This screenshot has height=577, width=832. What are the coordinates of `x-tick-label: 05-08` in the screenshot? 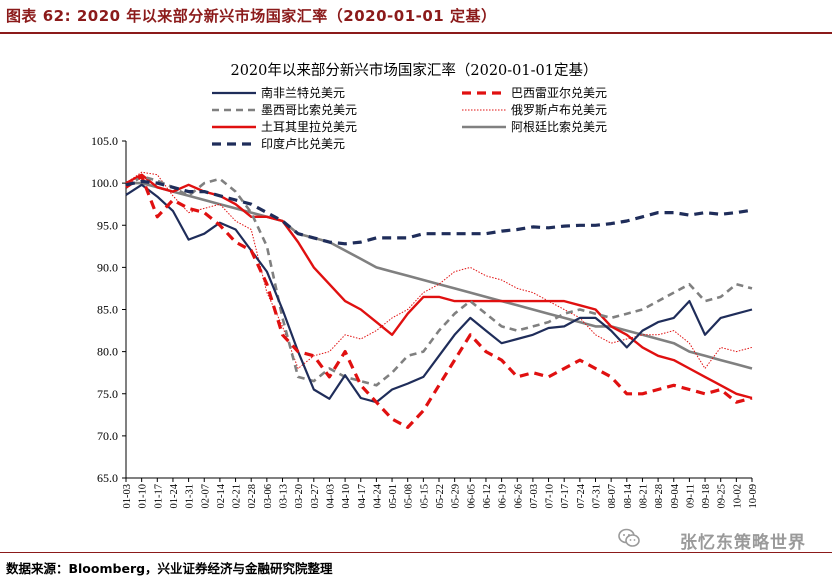 It's located at (409, 496).